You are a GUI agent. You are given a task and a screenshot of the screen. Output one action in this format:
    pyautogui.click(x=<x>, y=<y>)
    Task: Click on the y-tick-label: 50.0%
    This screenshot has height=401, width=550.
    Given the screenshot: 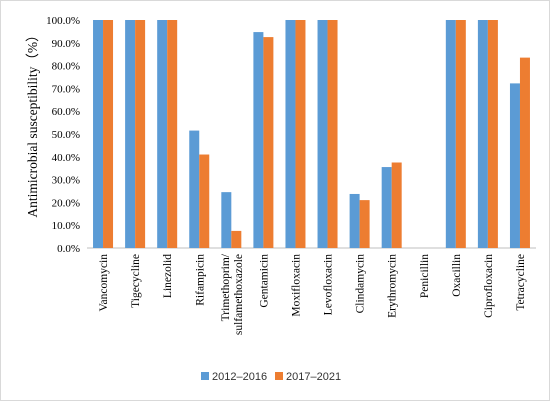 What is the action you would take?
    pyautogui.click(x=66, y=135)
    